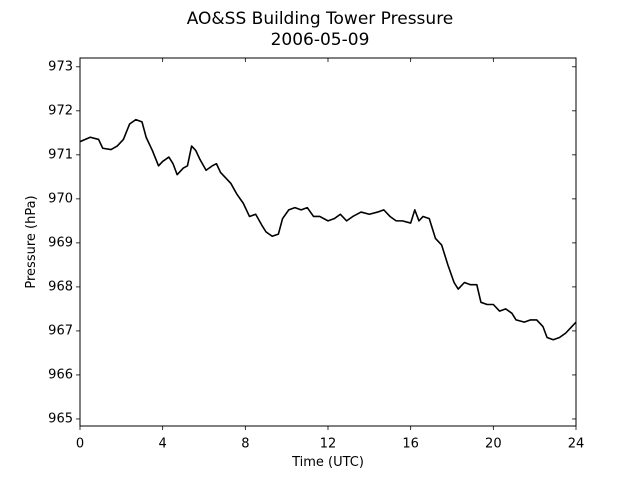  What do you see at coordinates (60, 154) in the screenshot?
I see `y-tick-label: 971` at bounding box center [60, 154].